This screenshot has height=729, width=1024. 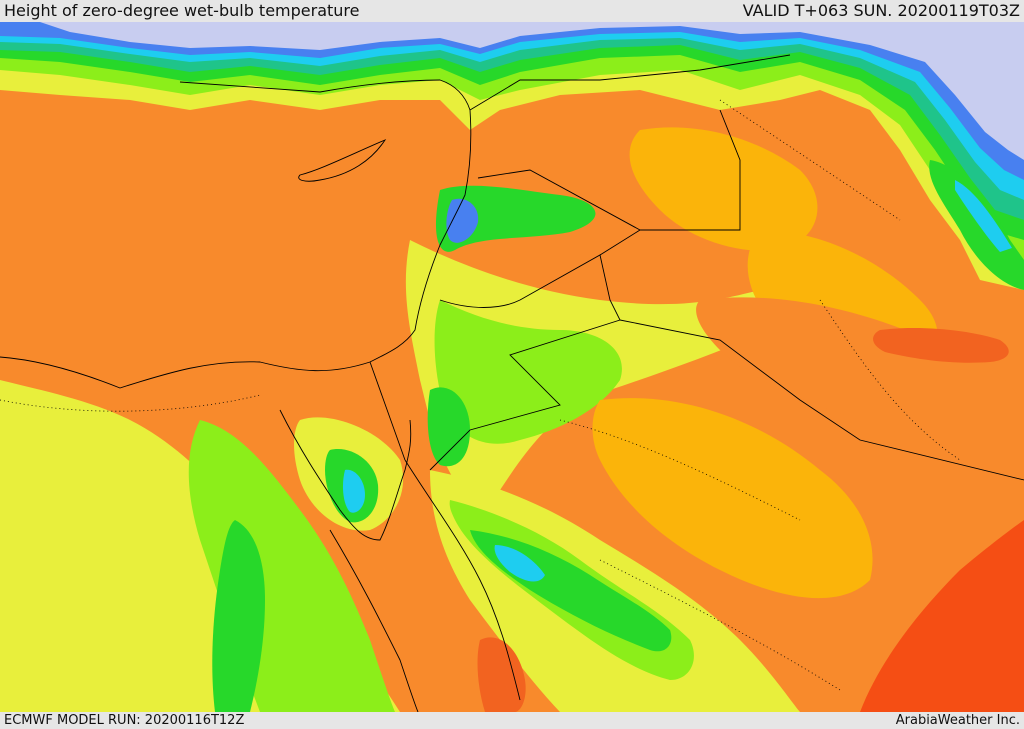 What do you see at coordinates (519, 563) in the screenshot?
I see `cyan-hejaz` at bounding box center [519, 563].